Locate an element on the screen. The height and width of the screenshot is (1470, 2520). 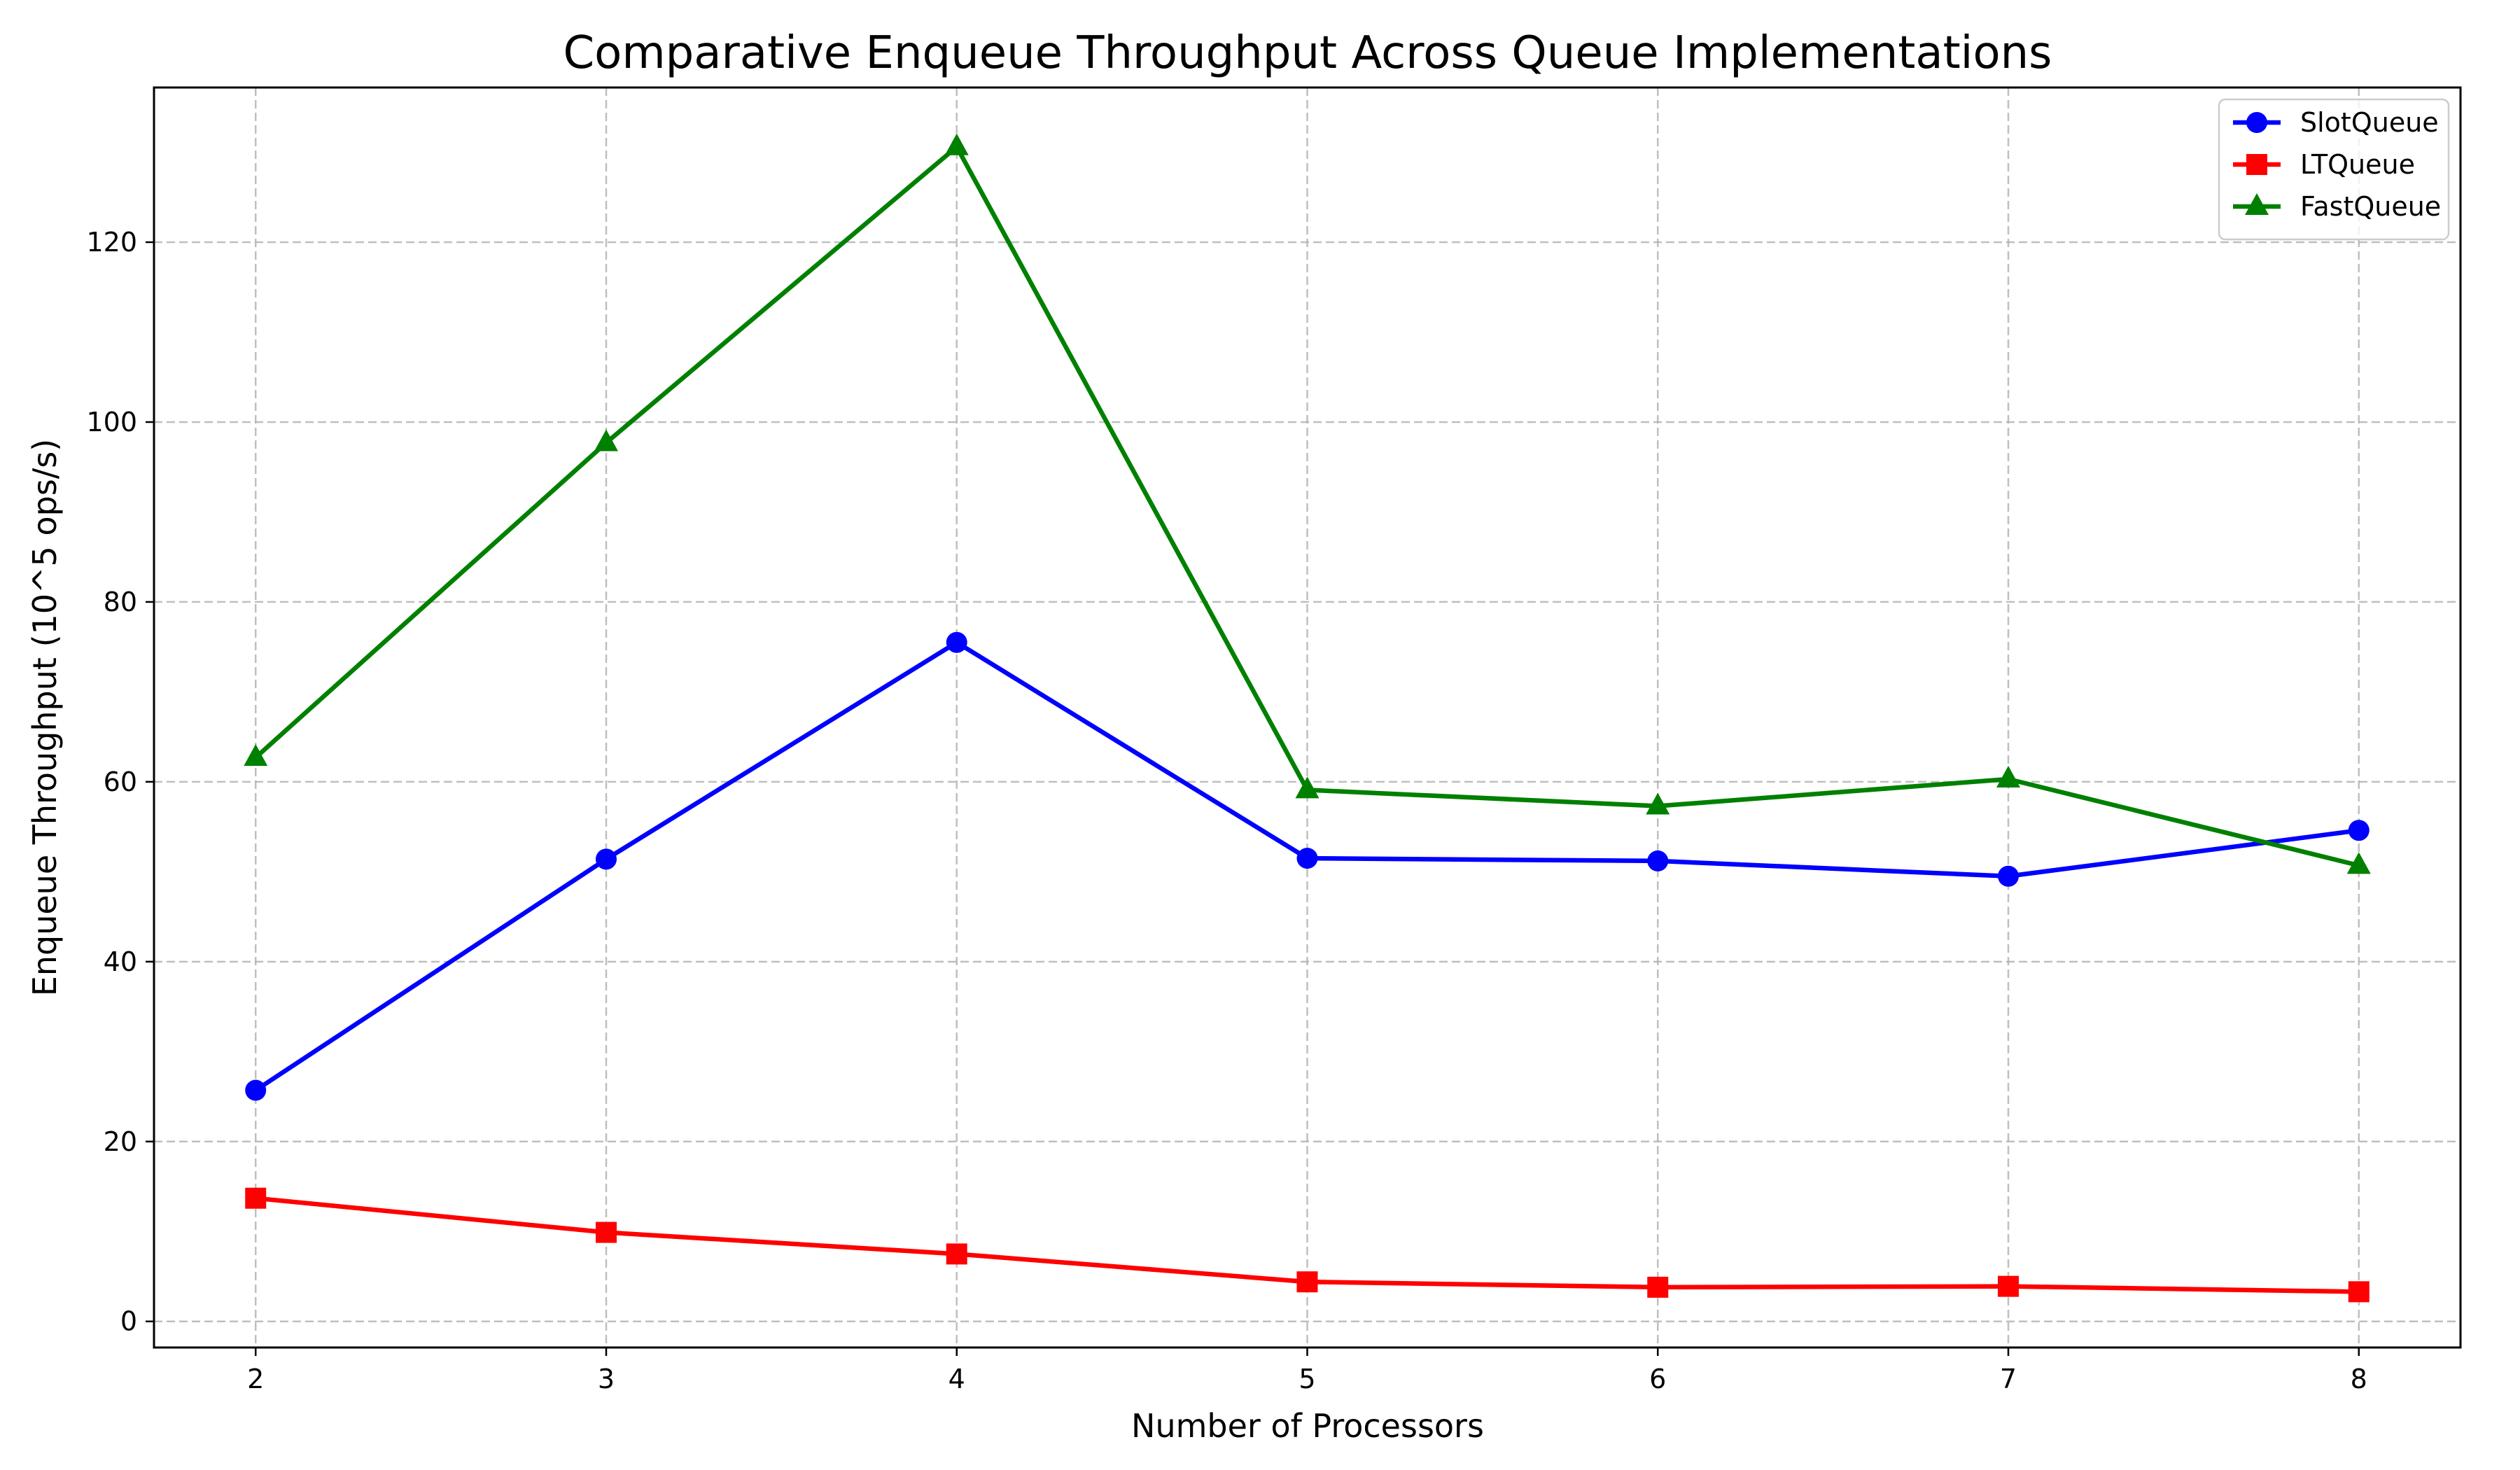
legend-entry-ltqueue: LTQueue is located at coordinates (2324, 164).